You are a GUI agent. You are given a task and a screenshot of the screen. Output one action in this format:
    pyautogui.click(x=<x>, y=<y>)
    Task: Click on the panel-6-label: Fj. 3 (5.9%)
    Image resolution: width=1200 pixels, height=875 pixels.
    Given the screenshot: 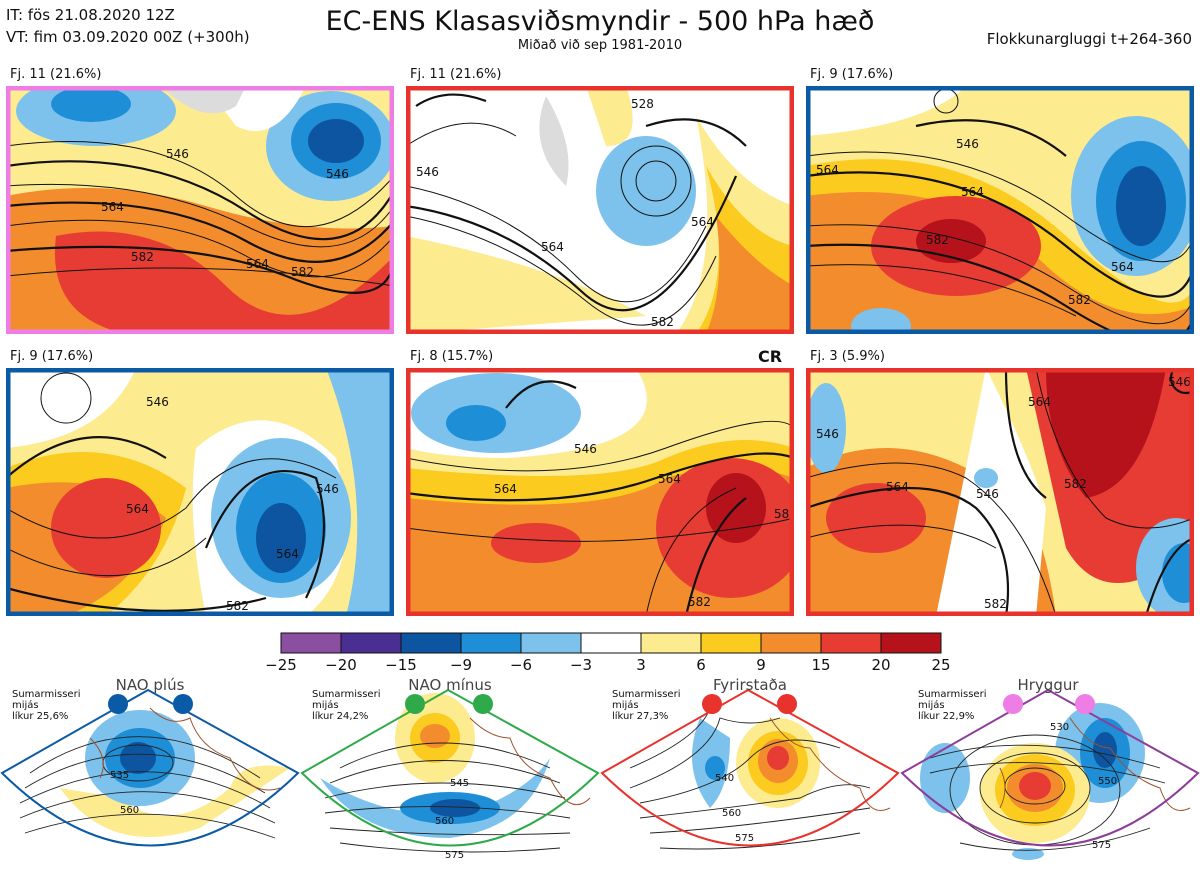 What is the action you would take?
    pyautogui.click(x=847, y=356)
    